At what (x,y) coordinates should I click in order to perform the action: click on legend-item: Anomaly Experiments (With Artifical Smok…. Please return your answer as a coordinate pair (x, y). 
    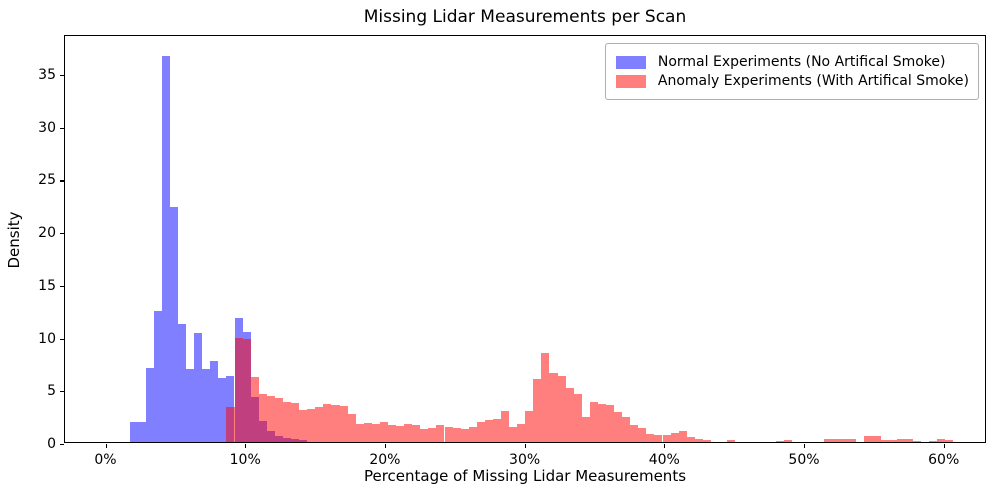
    Looking at the image, I should click on (792, 81).